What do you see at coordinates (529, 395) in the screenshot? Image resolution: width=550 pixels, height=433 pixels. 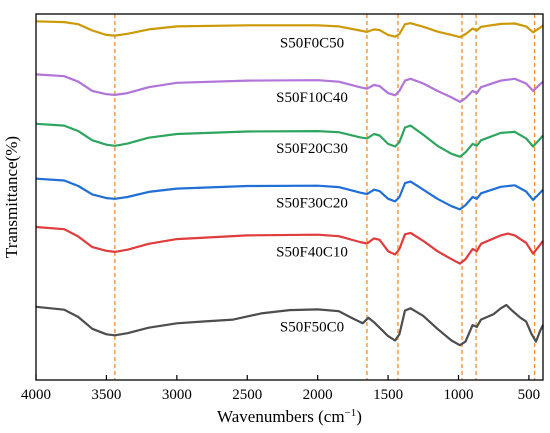 I see `x-tick-label: 500` at bounding box center [529, 395].